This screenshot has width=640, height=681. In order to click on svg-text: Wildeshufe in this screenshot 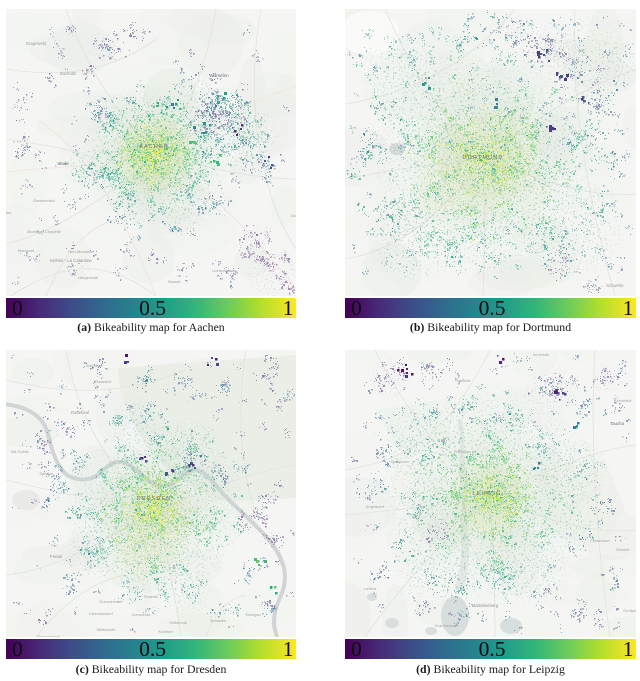, I will do `click(106, 630)`.